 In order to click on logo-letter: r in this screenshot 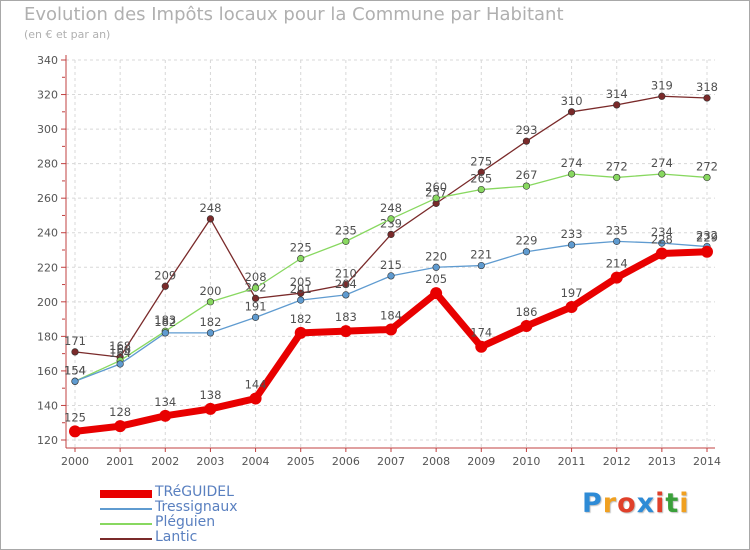, I will do `click(610, 503)`.